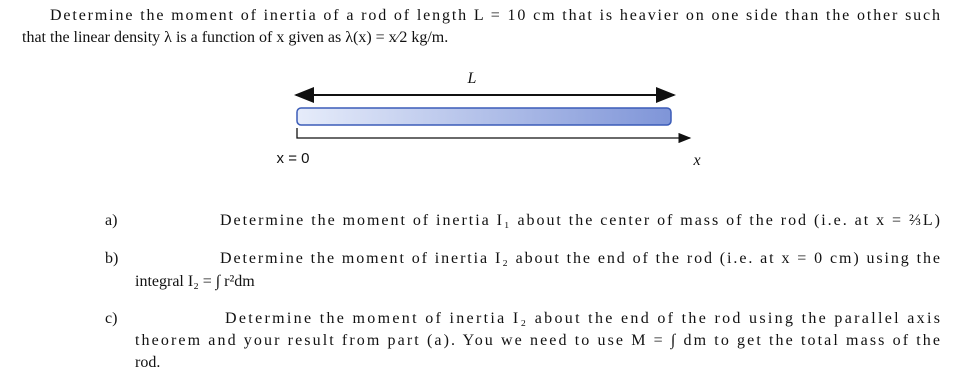  Describe the element at coordinates (111, 258) in the screenshot. I see `part-label: b)` at that location.